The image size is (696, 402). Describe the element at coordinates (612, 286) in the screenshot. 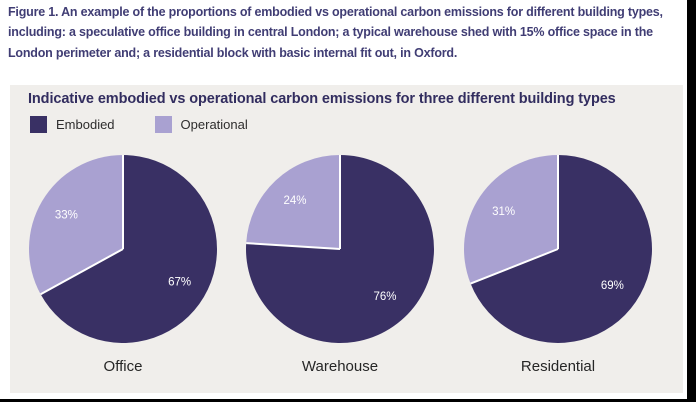

I see `pie-value-residential-embodied: 69%` at that location.